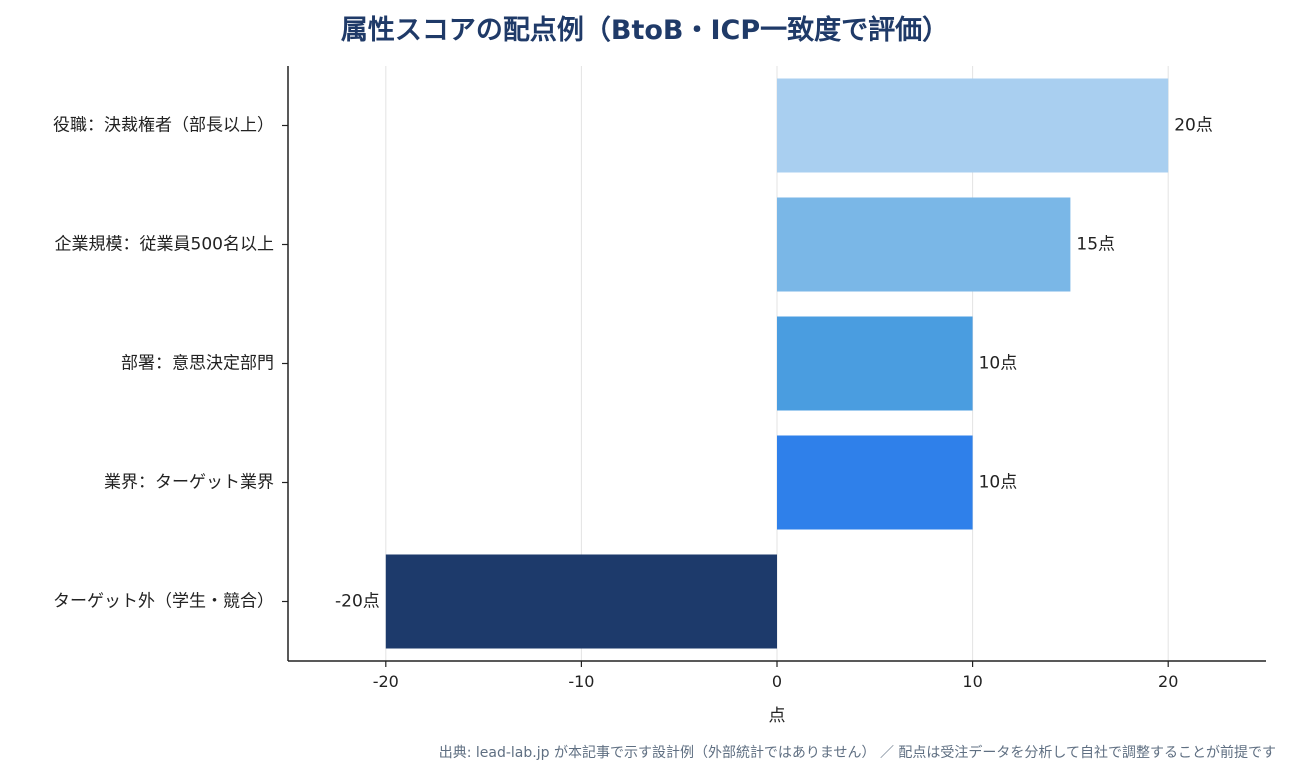 The image size is (1290, 776). I want to click on x-tick-label: 20, so click(1168, 681).